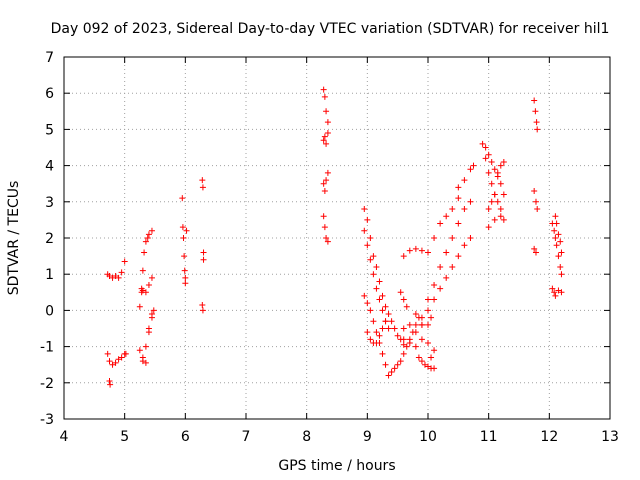 This screenshot has height=480, width=640. What do you see at coordinates (47, 420) in the screenshot?
I see `y-tick-label: -3` at bounding box center [47, 420].